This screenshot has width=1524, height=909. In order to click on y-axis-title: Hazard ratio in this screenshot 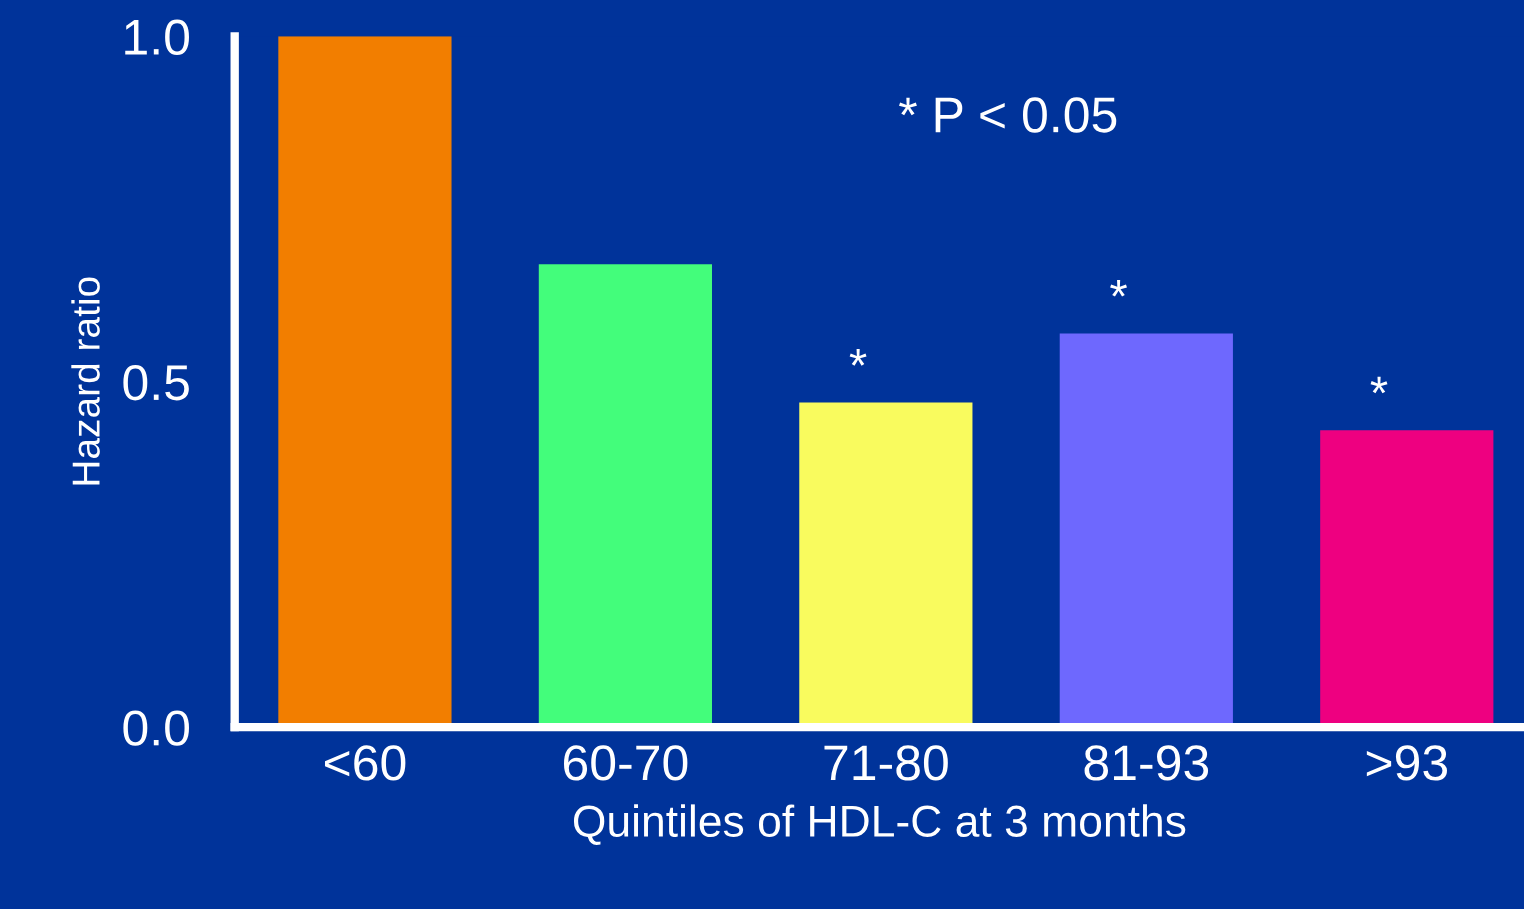, I will do `click(85, 381)`.